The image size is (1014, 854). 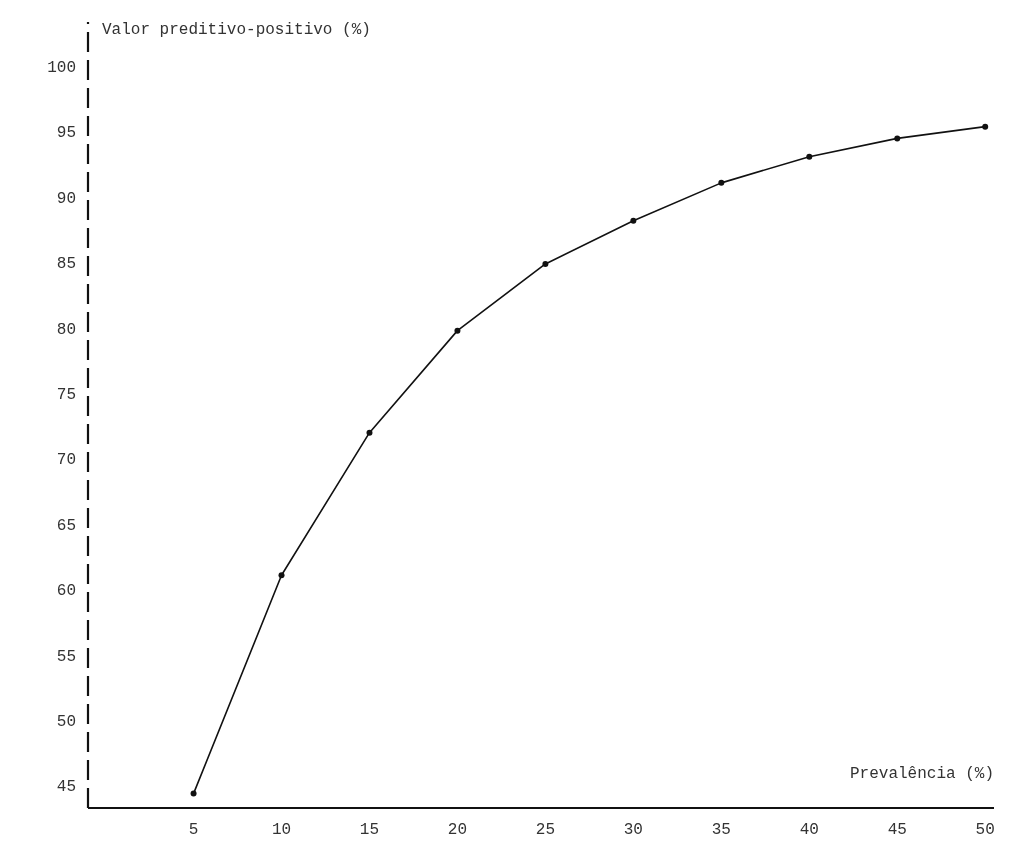 I want to click on y-axis-title: Valor preditivo-positivo (%), so click(x=236, y=30).